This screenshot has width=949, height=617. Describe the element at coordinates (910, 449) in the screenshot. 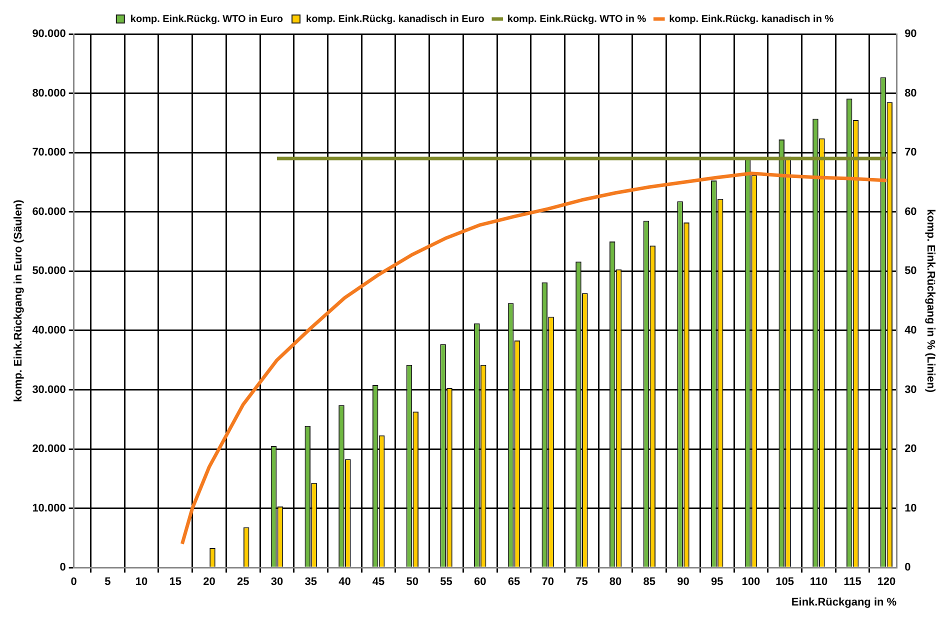

I see `y2-tick-label: 20` at that location.